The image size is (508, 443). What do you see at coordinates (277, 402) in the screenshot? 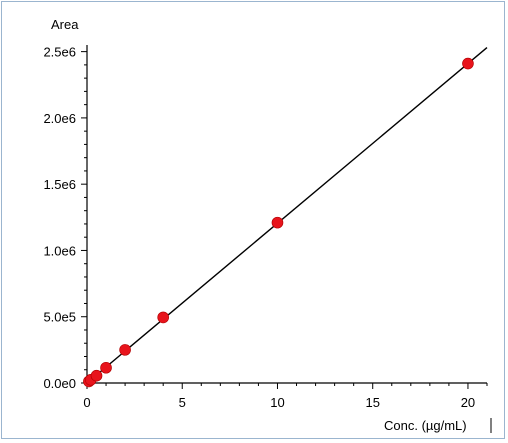
I see `x-tick-label: 10` at bounding box center [277, 402].